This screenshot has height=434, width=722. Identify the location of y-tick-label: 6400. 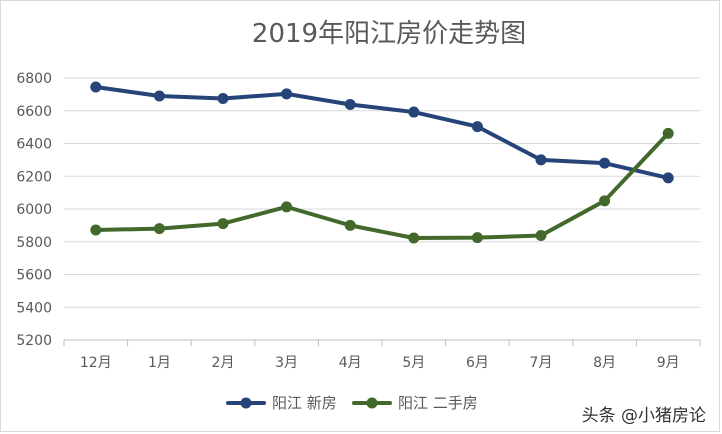
(34, 145).